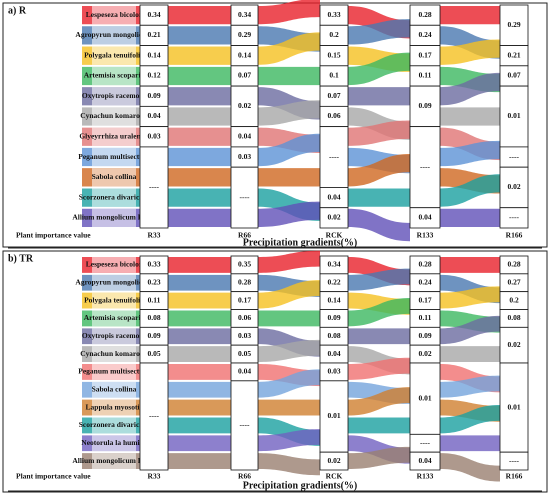 This screenshot has height=495, width=550. Describe the element at coordinates (21, 258) in the screenshot. I see `panel-title: b) TR` at that location.